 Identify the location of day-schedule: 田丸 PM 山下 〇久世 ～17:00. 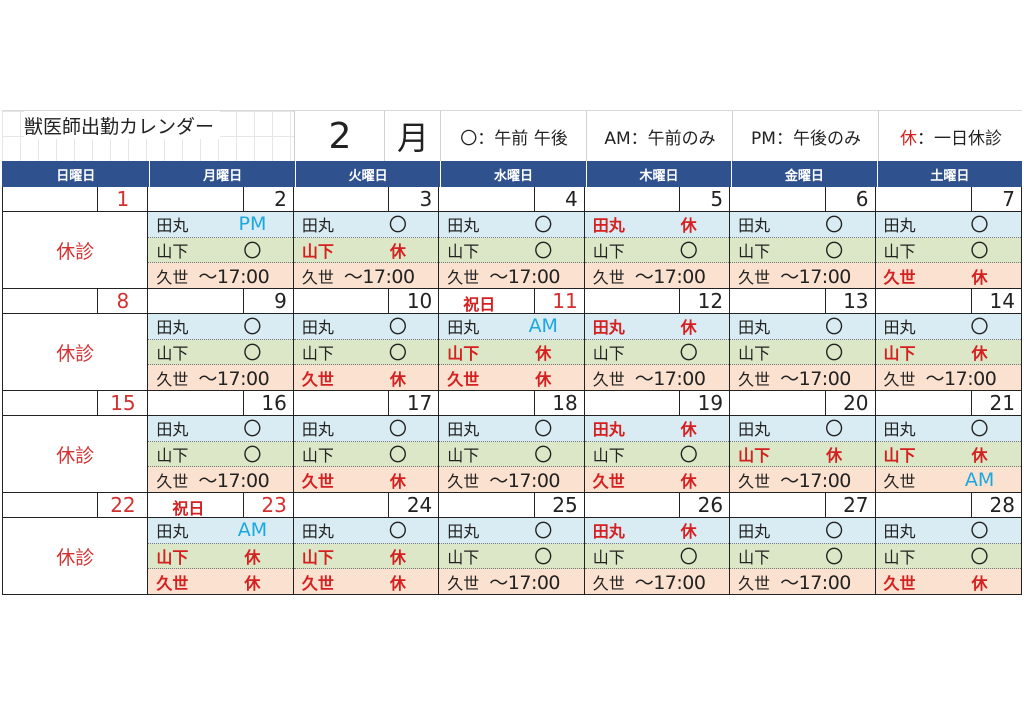
(221, 250).